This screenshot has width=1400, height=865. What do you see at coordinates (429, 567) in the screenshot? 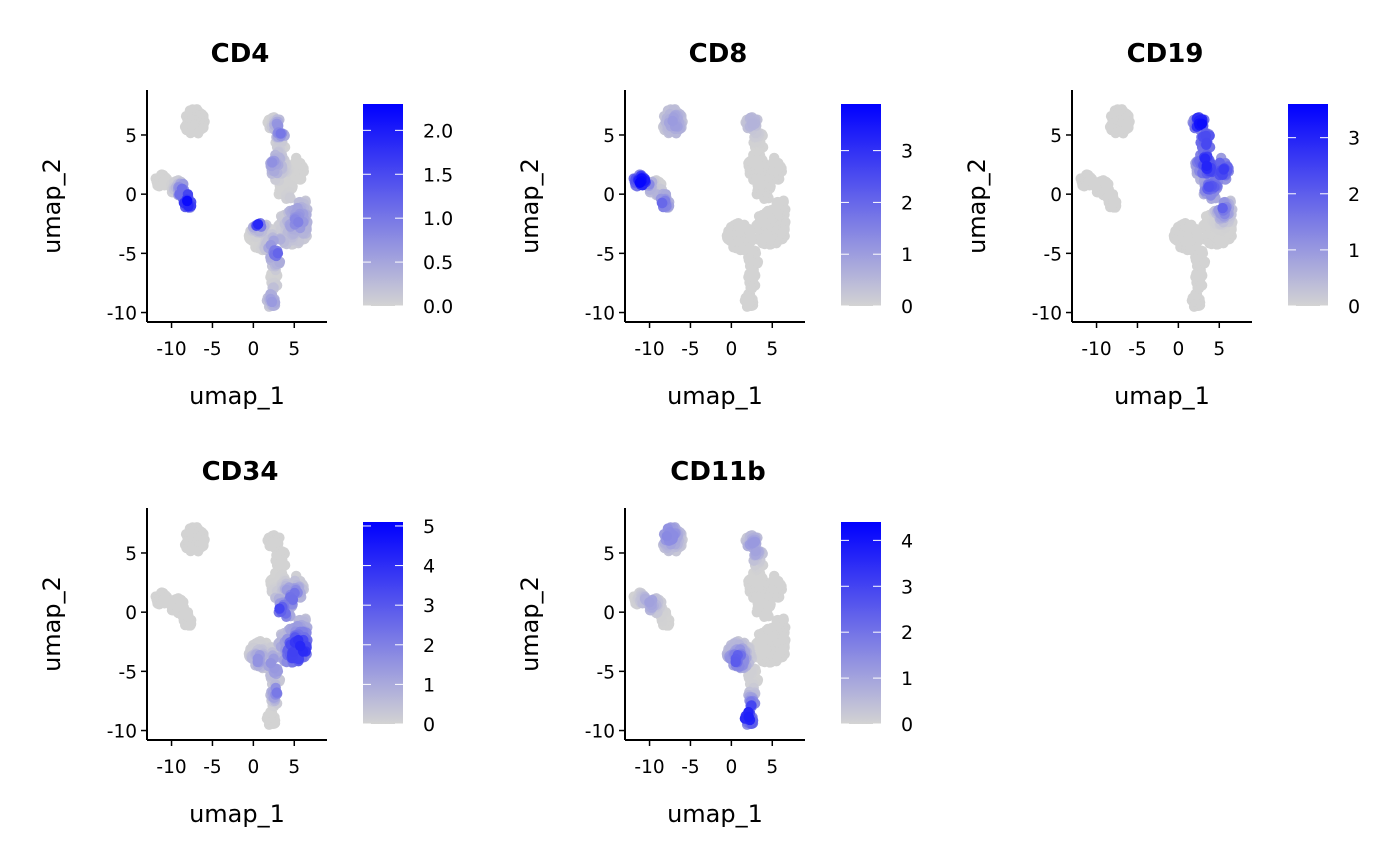
I see `color-scale-label: 4` at bounding box center [429, 567].